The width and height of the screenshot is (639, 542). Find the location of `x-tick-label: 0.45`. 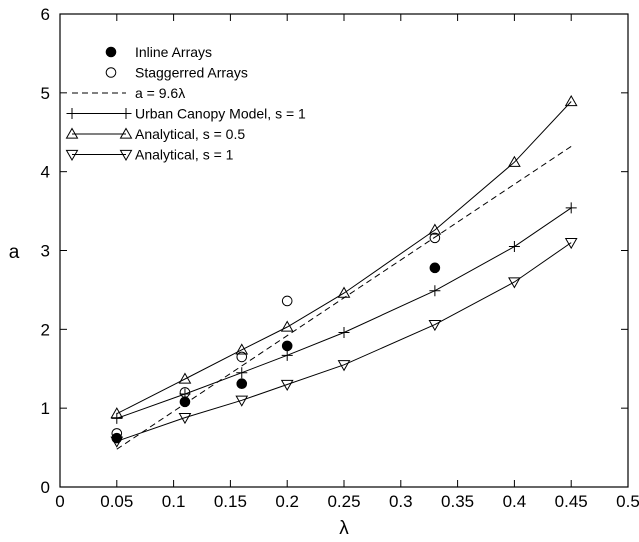

x-tick-label: 0.45 is located at coordinates (571, 501).